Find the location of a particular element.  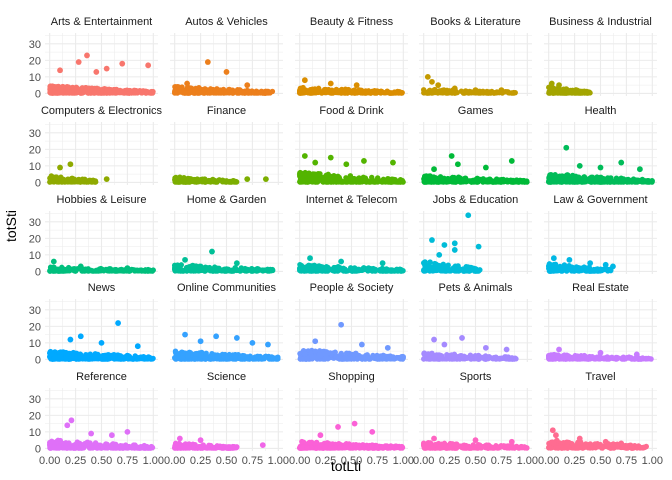

facet-panel: Science is located at coordinates (226, 411).